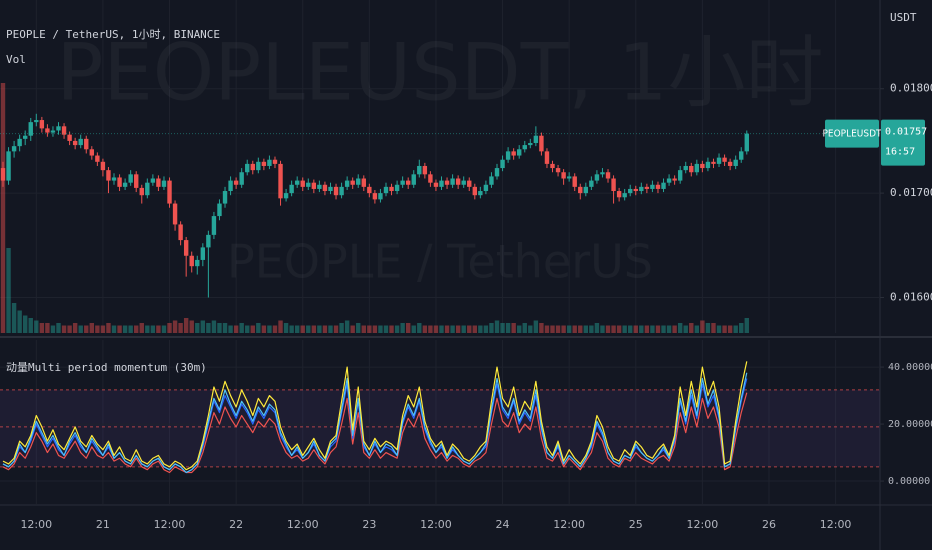  I want to click on indicator-title: 动量Multi period momentum (30m), so click(106, 367).